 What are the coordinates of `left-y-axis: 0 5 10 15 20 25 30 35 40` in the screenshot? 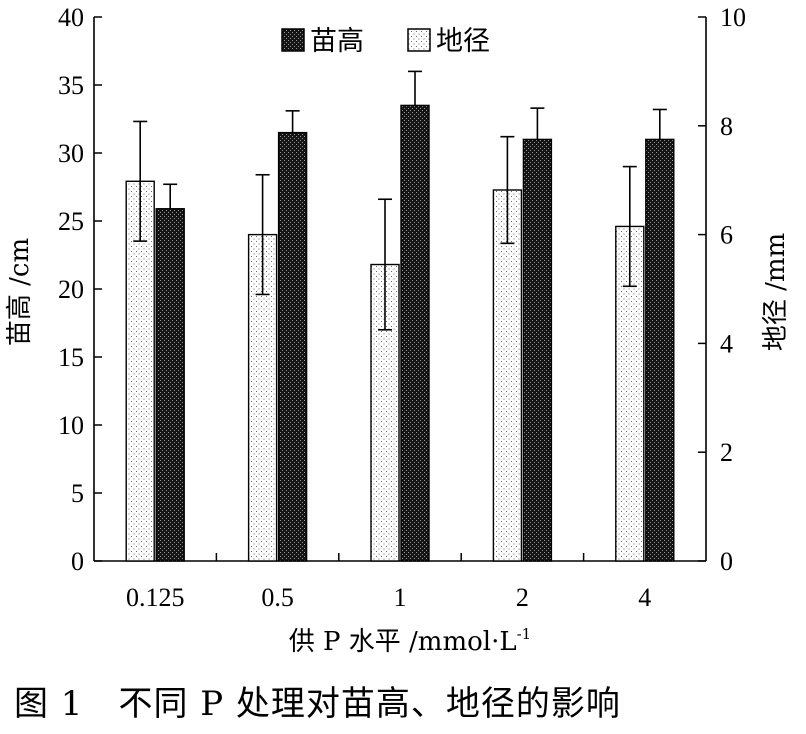 It's located at (80, 289).